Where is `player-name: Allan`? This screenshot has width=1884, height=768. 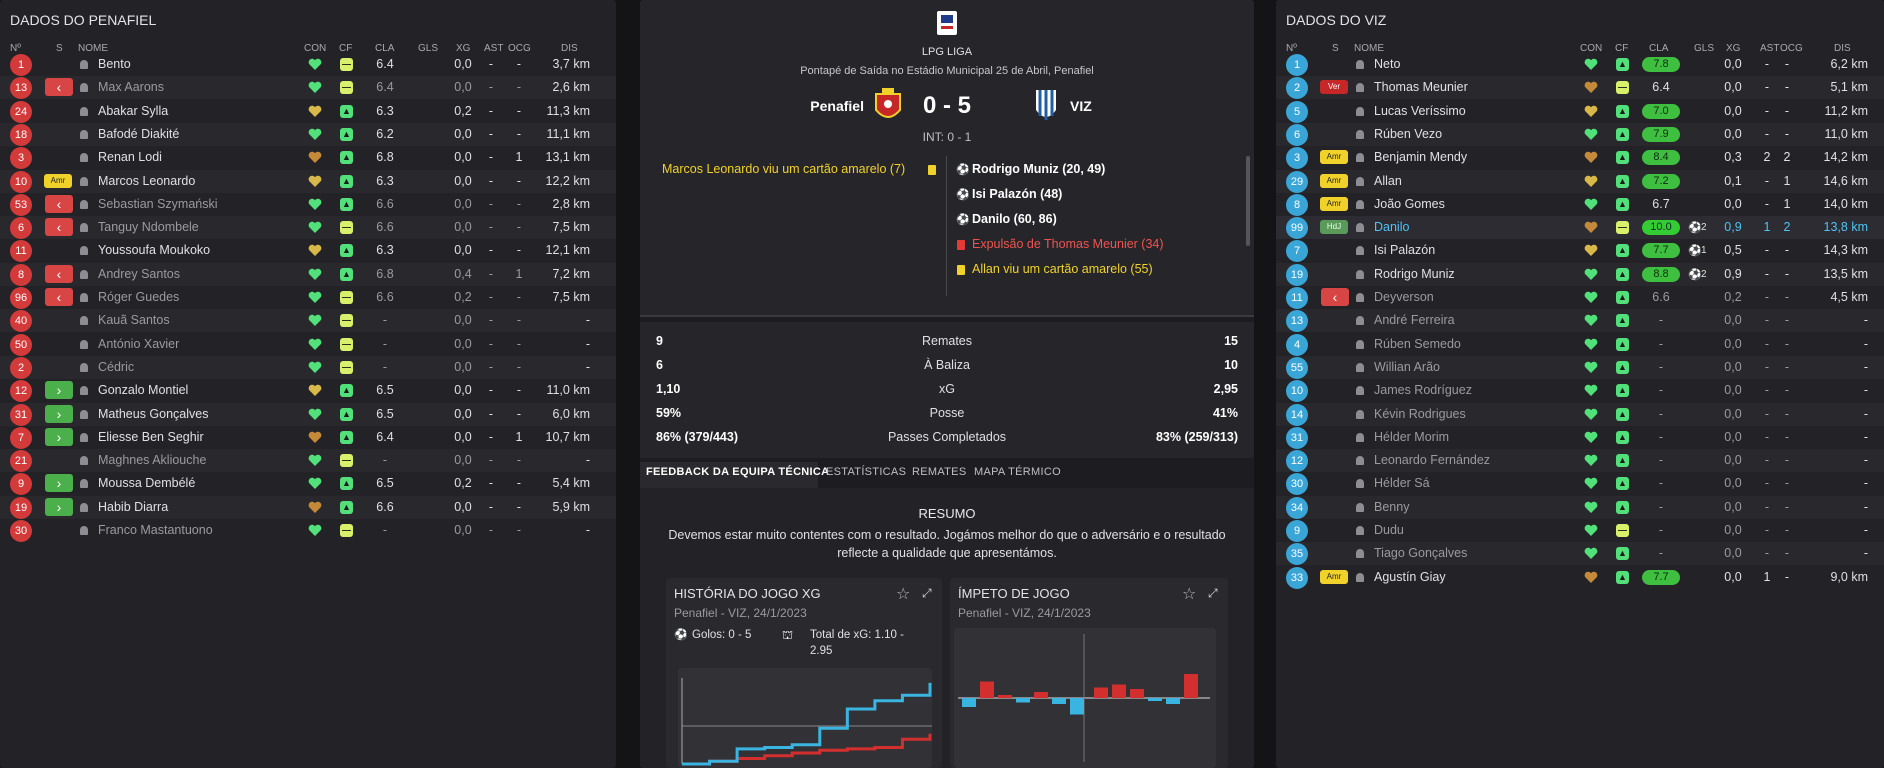 player-name: Allan is located at coordinates (1388, 180).